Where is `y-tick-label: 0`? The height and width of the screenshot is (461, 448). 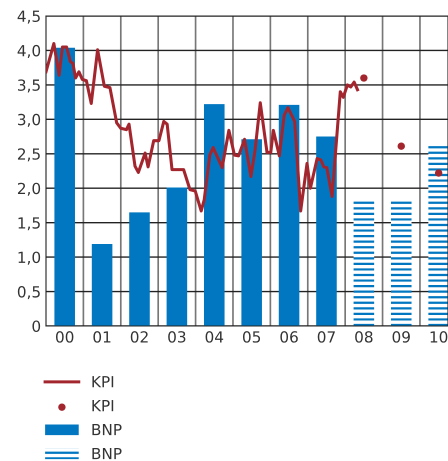
y-tick-label: 0 is located at coordinates (36, 326).